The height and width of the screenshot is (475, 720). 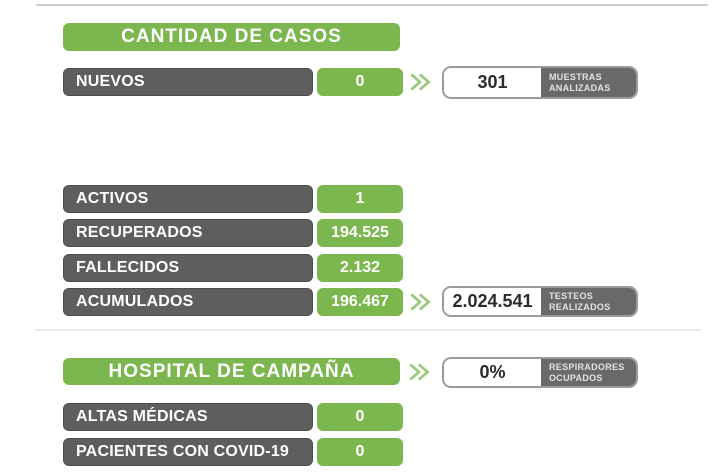 What do you see at coordinates (360, 199) in the screenshot?
I see `stat-value-activos: 1` at bounding box center [360, 199].